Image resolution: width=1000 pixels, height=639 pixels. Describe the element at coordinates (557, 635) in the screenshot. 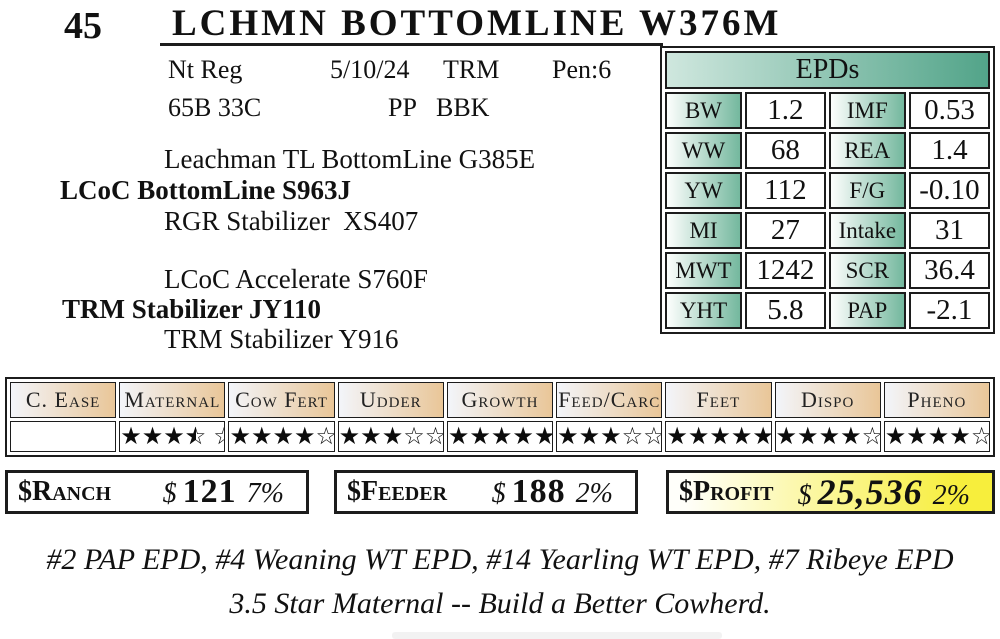

I see `scan-artifact` at that location.